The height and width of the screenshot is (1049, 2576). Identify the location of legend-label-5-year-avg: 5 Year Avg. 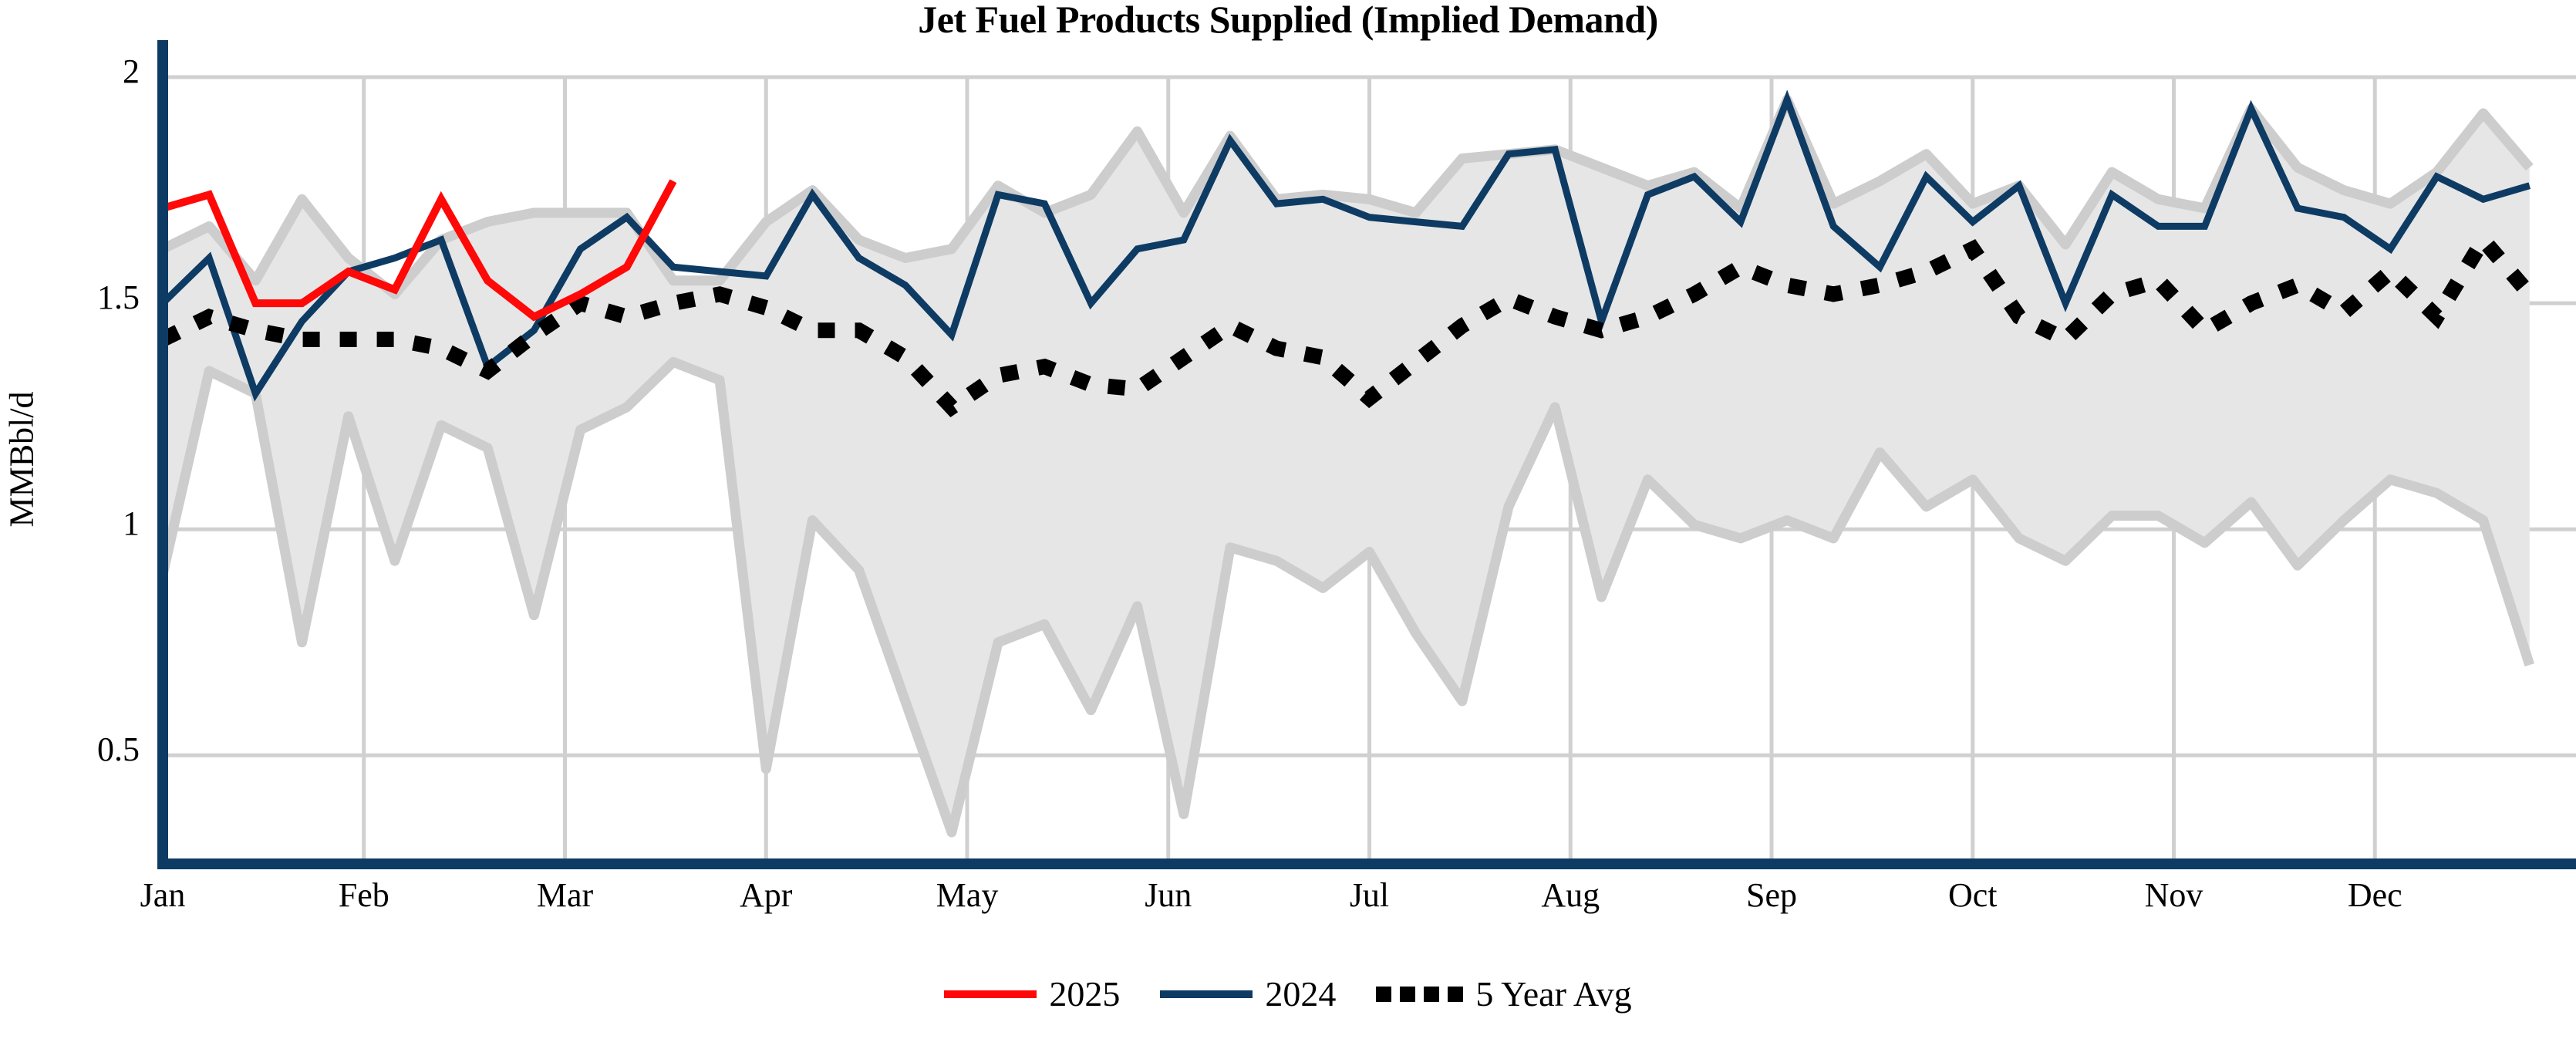
(1553, 994).